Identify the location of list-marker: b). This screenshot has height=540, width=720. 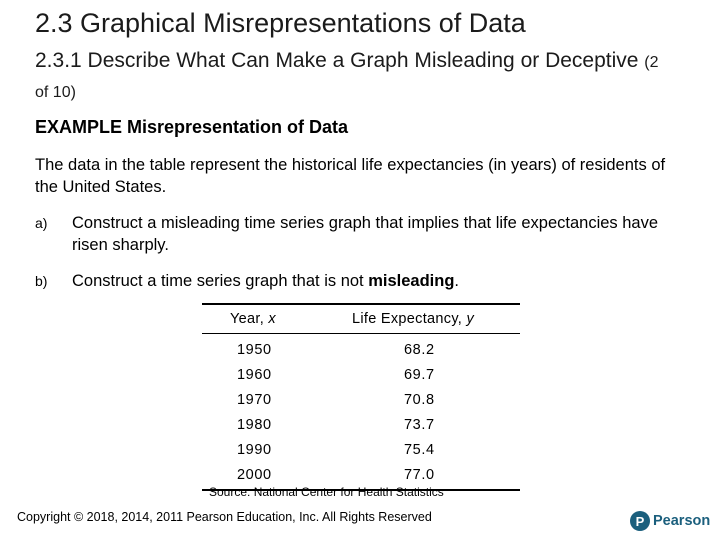
(41, 281).